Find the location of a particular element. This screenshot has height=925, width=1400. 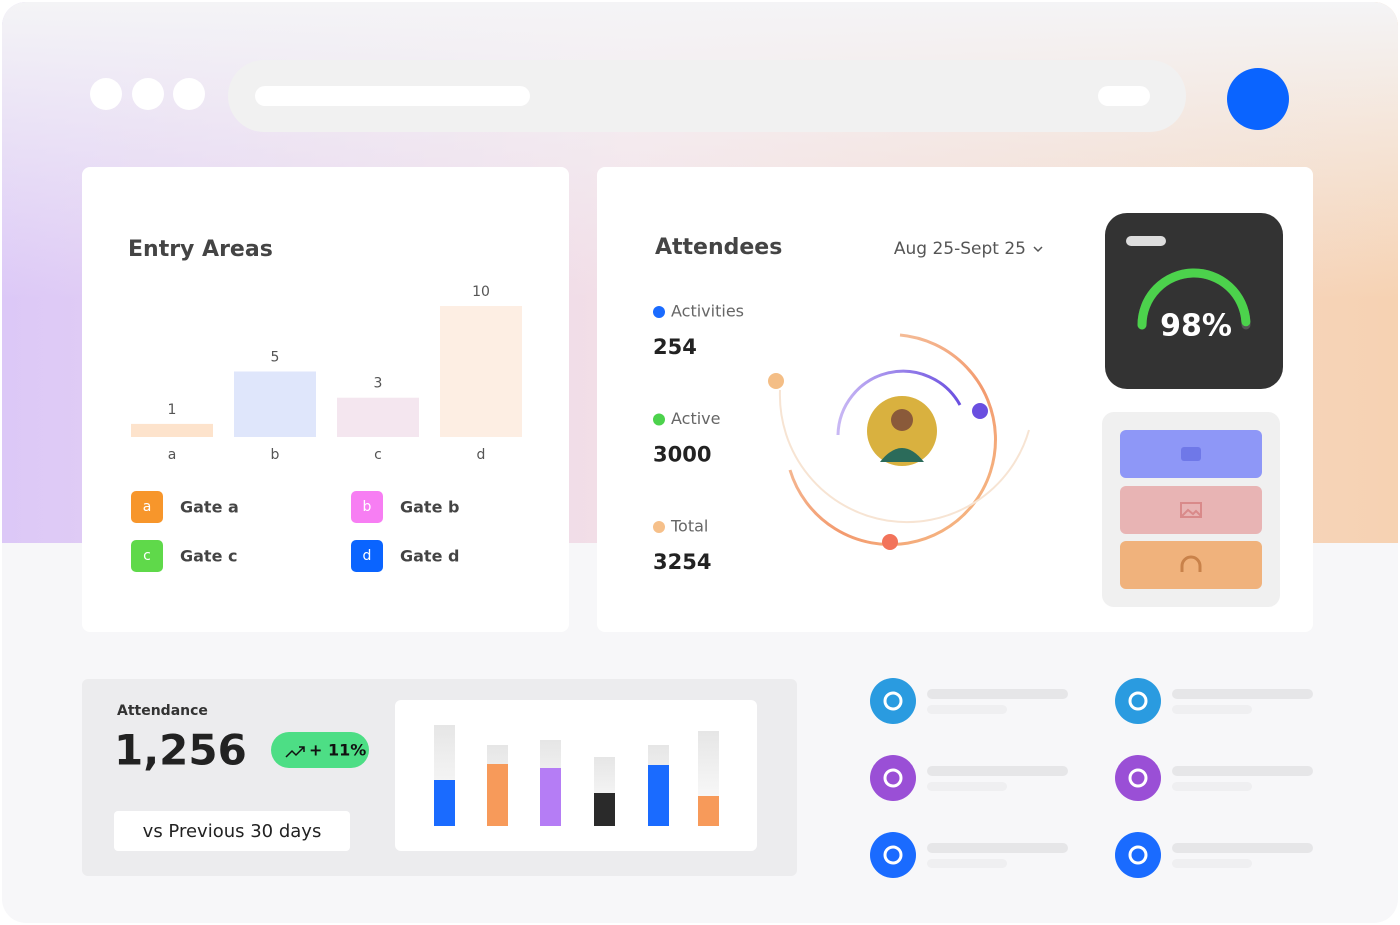

profile-button is located at coordinates (1258, 99).